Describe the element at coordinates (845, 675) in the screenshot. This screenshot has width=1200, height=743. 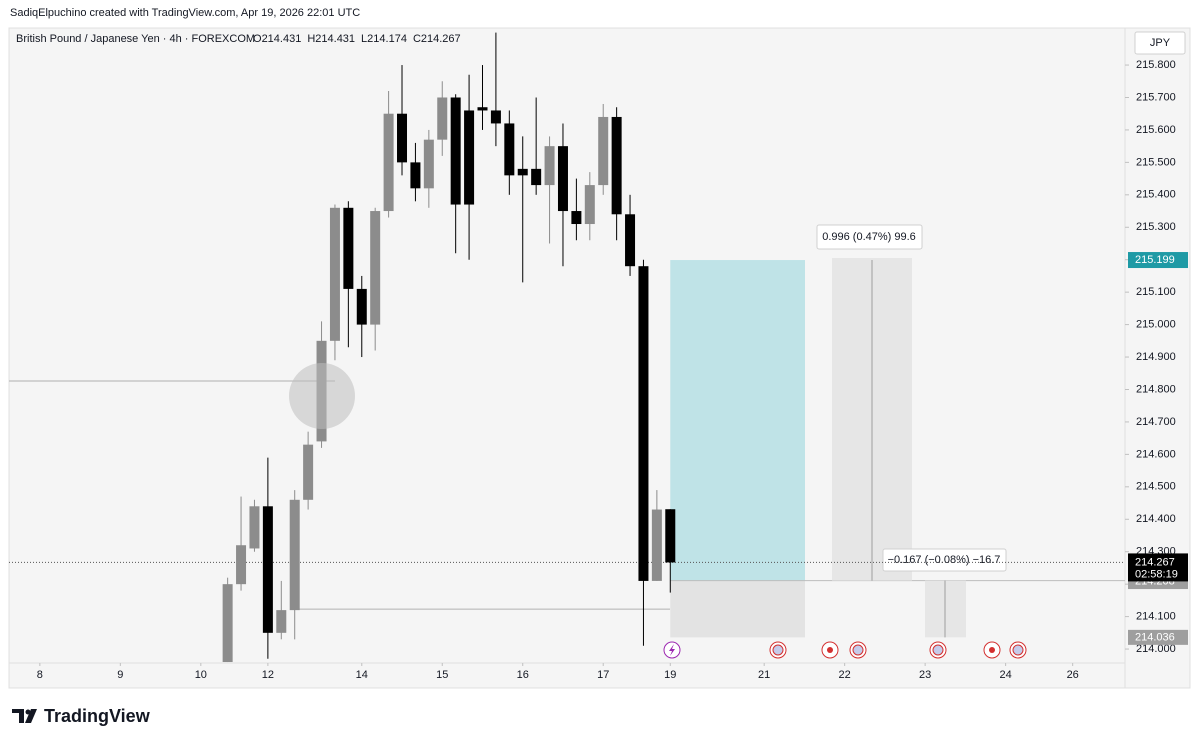
I see `x-tick-label: 22` at that location.